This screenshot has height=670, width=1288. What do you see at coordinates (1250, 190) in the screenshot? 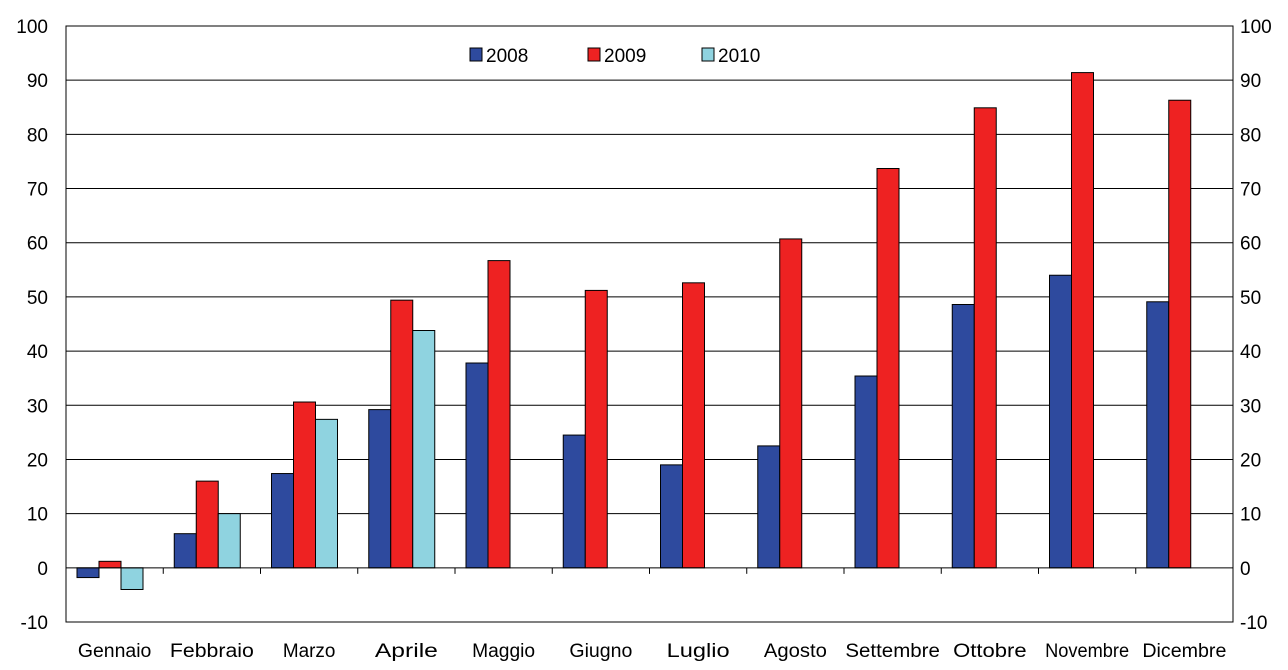
I see `right-y-tick-label: 70` at bounding box center [1250, 190].